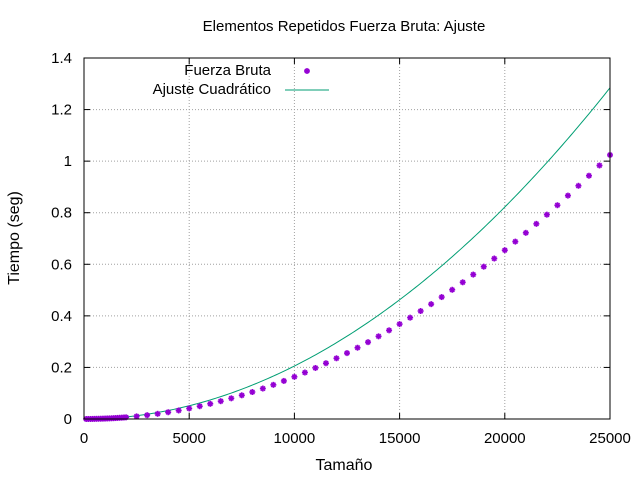 Image resolution: width=640 pixels, height=480 pixels. I want to click on legend-marker-fuerza-bruta, so click(307, 71).